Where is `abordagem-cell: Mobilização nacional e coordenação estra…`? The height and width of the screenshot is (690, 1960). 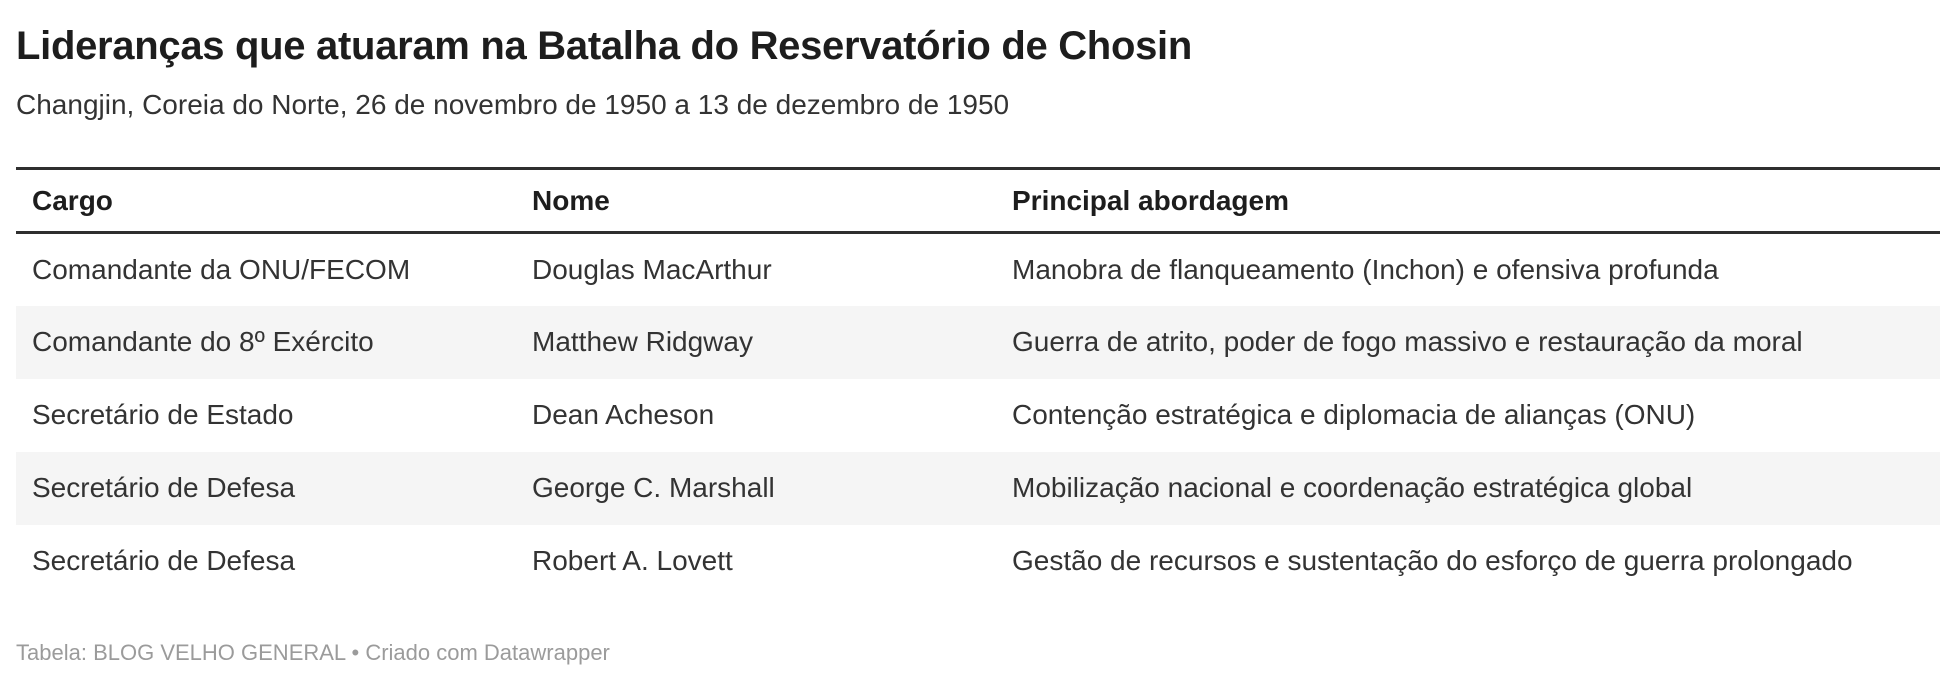
abordagem-cell: Mobilização nacional e coordenação estra… is located at coordinates (1352, 487).